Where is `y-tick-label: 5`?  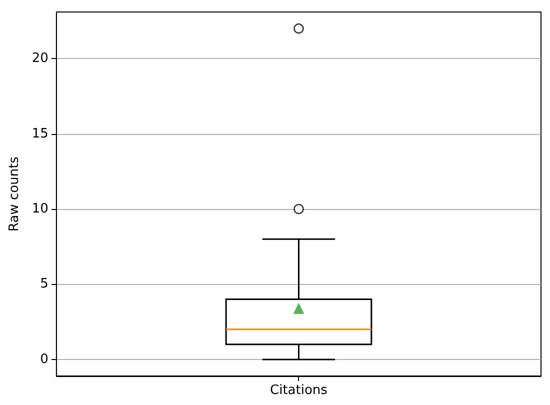 y-tick-label: 5 is located at coordinates (44, 284).